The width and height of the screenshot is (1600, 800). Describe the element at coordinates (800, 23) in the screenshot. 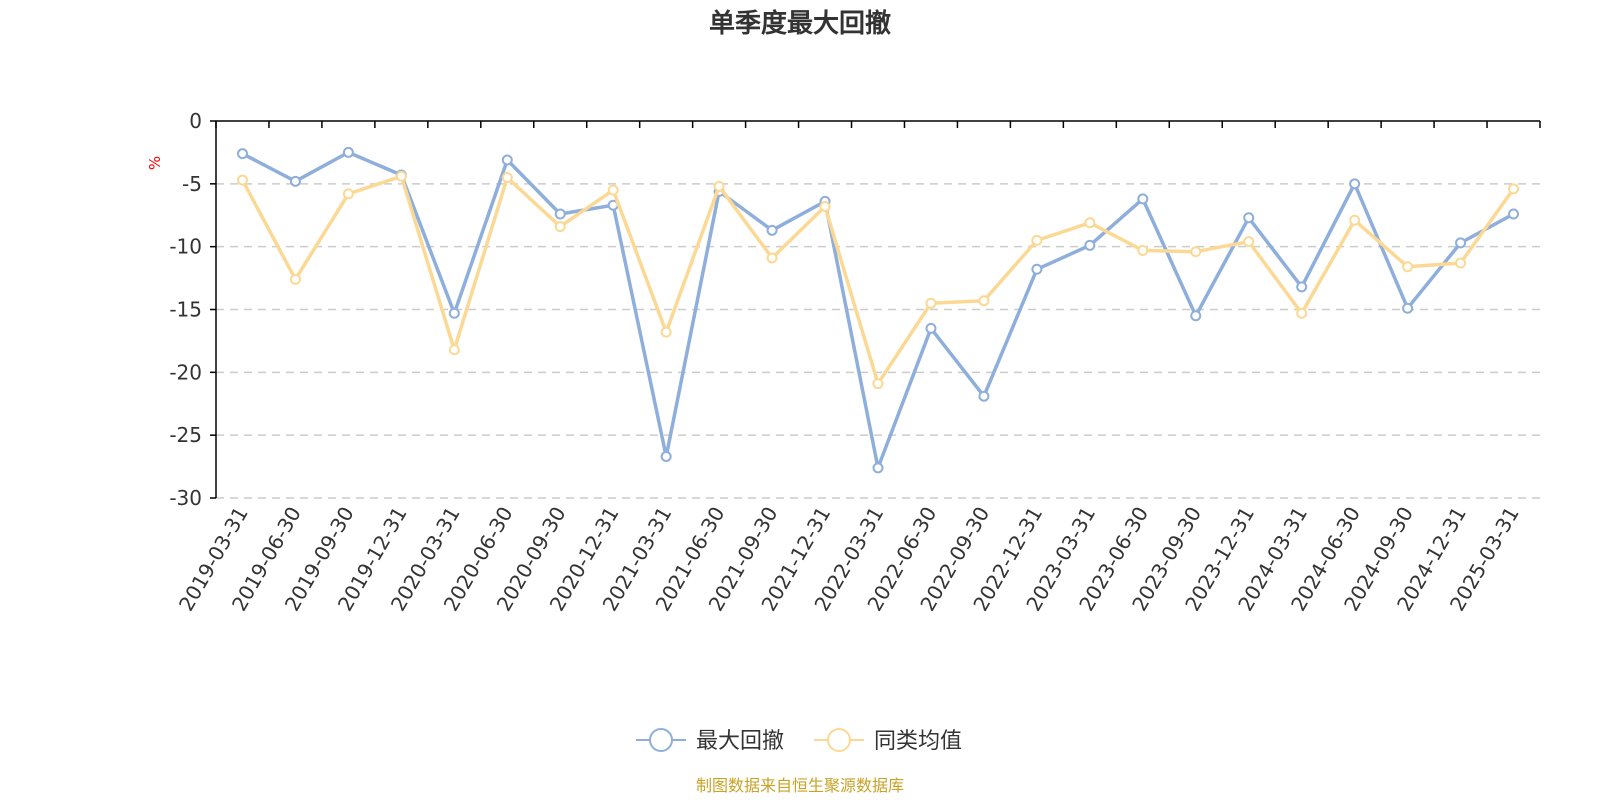

I see `chart-title: 单季度最大回撤` at that location.